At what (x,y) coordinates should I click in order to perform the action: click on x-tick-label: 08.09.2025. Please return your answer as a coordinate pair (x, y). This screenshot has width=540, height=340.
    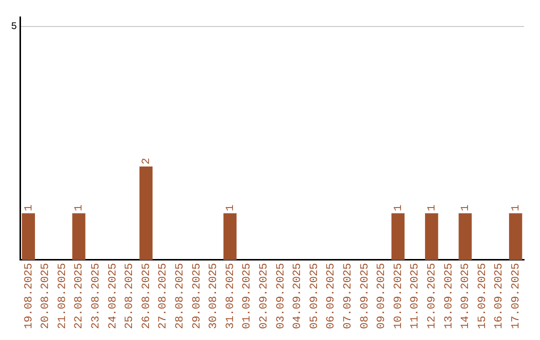
    Looking at the image, I should click on (365, 296).